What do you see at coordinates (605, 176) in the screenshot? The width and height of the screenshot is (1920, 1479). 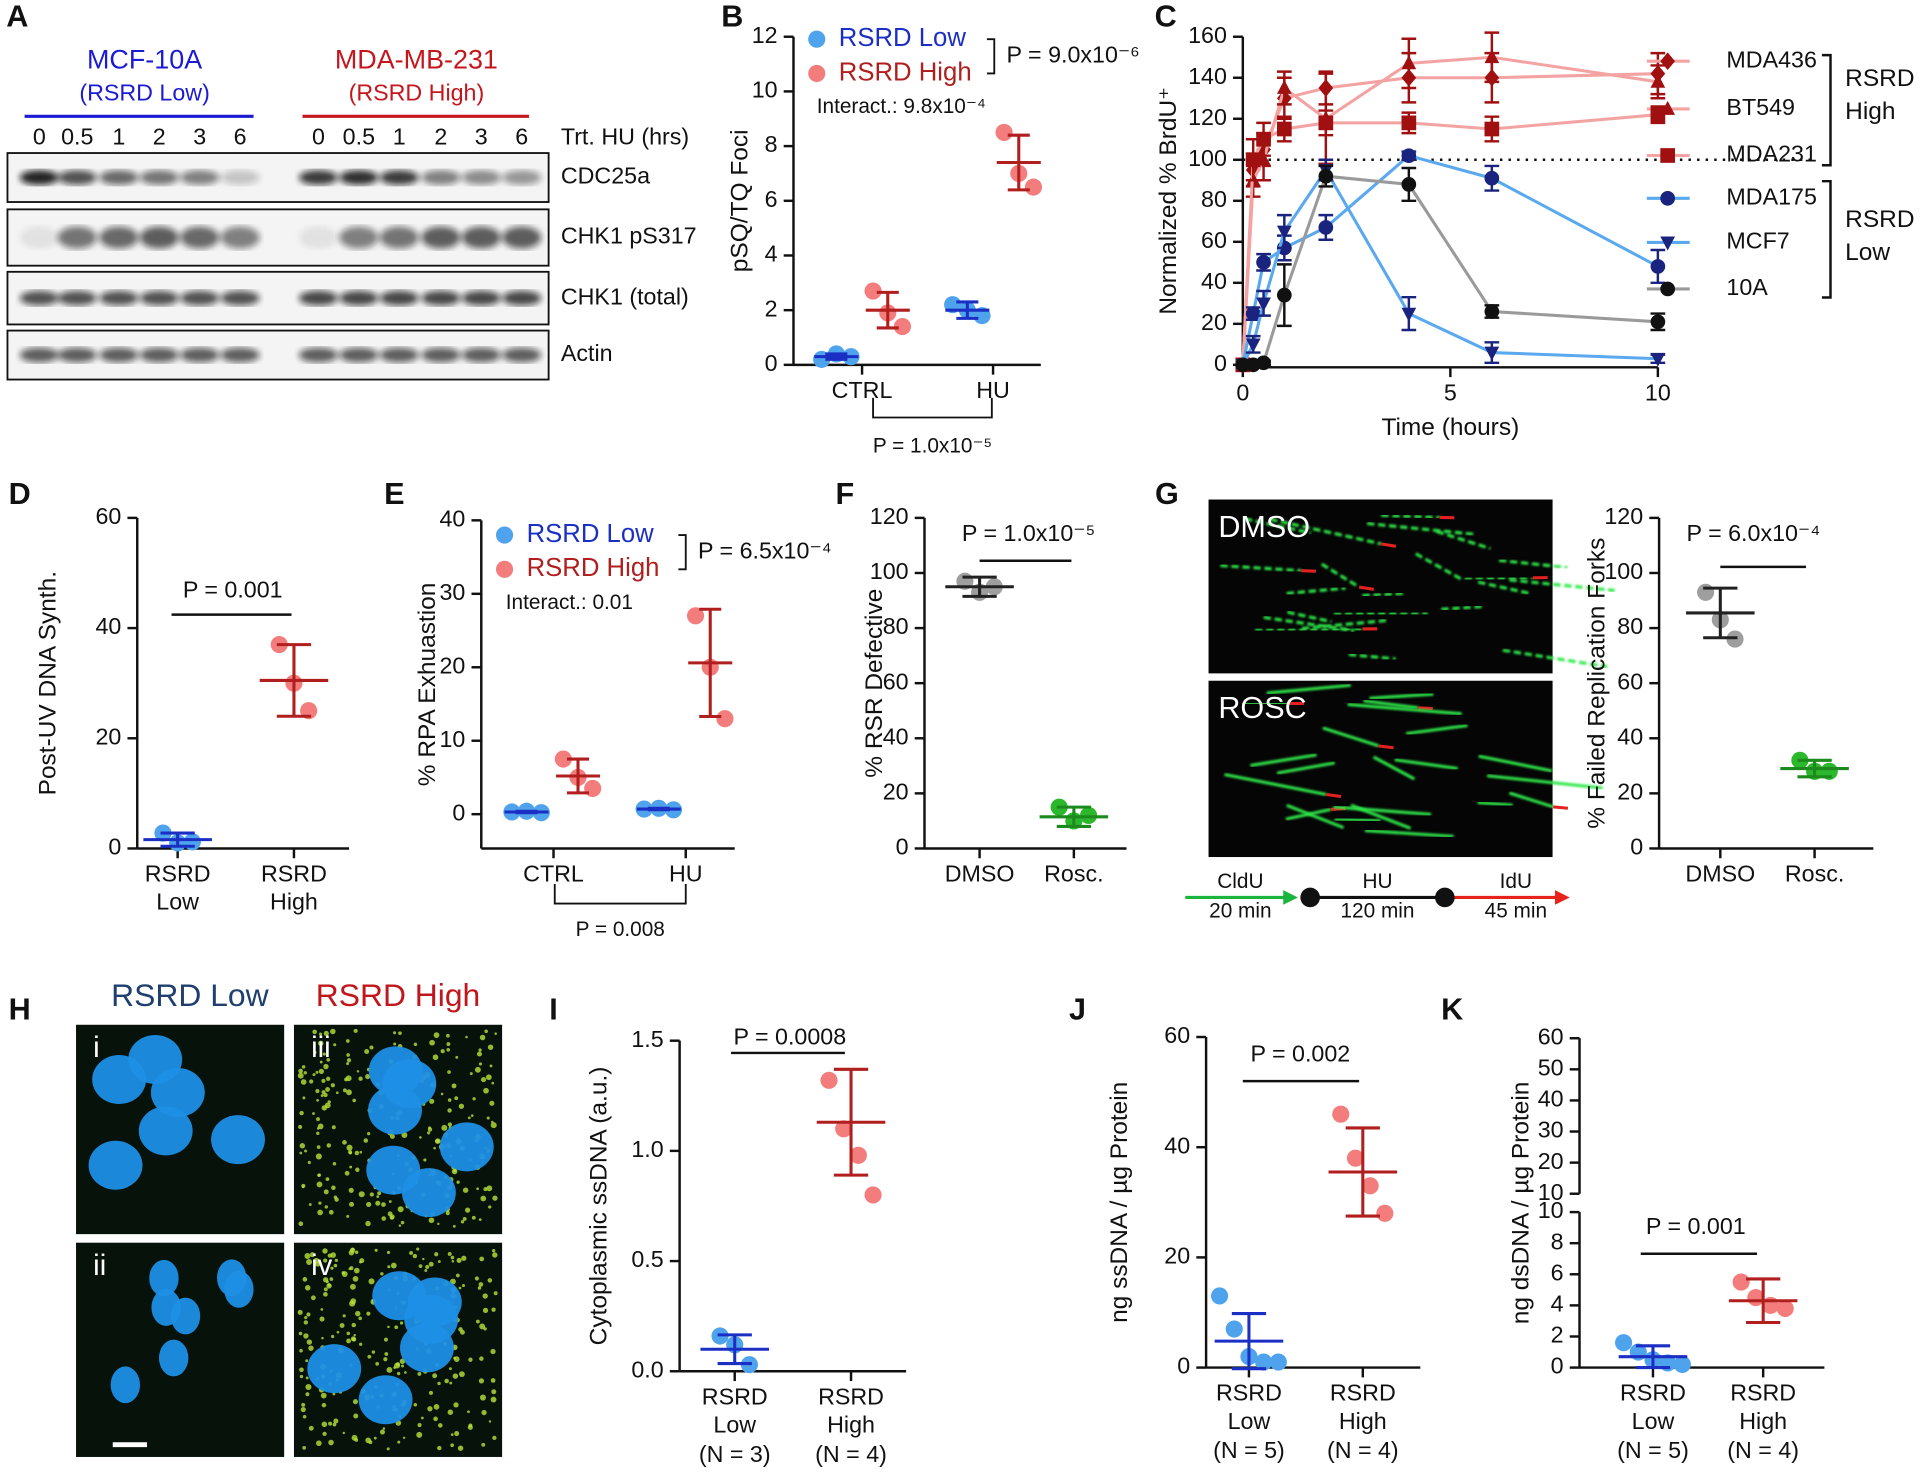 I see `row-label: CDC25a` at bounding box center [605, 176].